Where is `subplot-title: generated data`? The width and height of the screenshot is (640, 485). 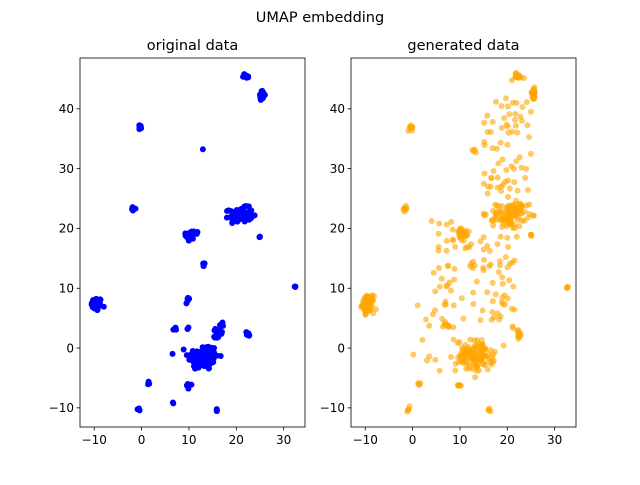 subplot-title: generated data is located at coordinates (463, 46).